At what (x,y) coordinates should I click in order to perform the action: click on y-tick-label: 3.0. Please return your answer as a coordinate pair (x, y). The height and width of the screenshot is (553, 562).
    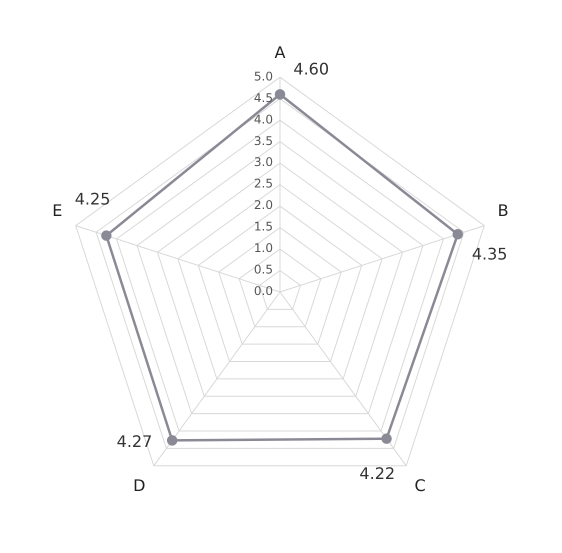
    Looking at the image, I should click on (263, 162).